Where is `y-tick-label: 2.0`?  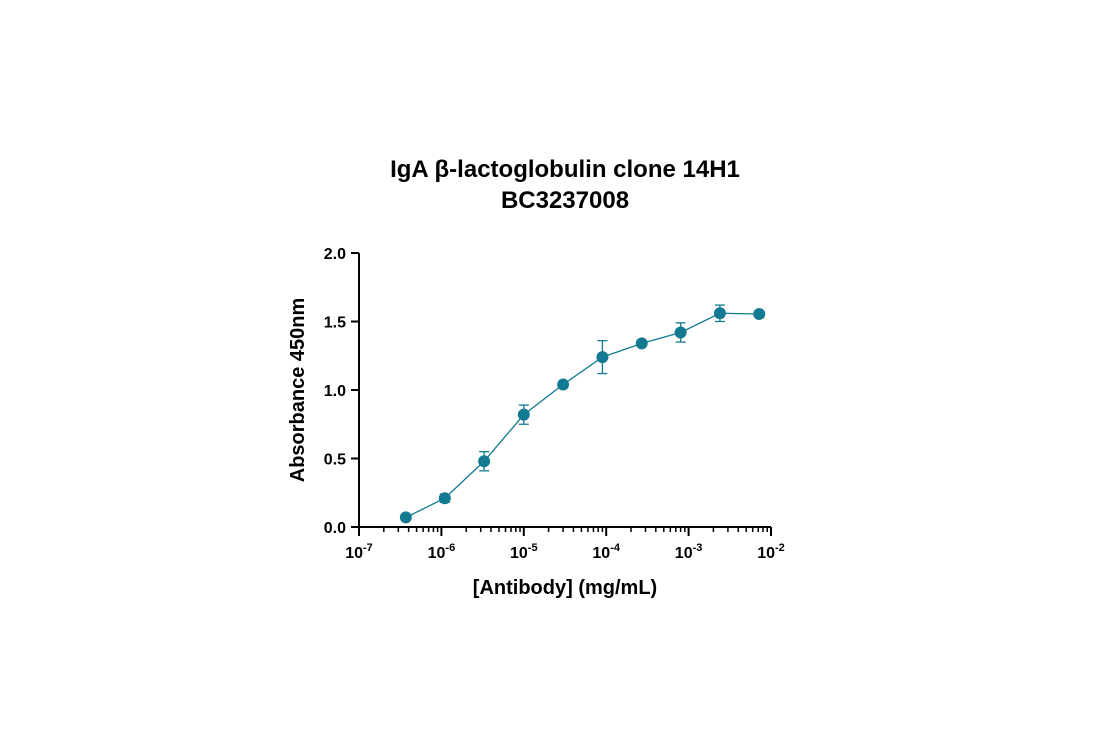 y-tick-label: 2.0 is located at coordinates (335, 254).